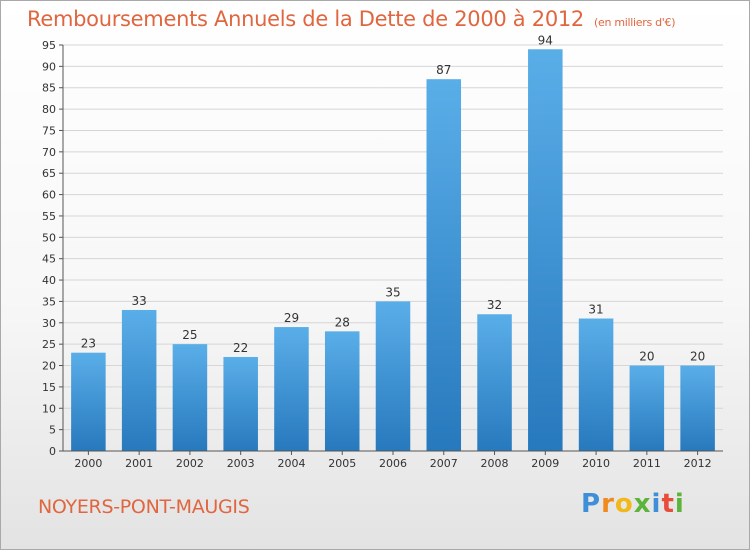 This screenshot has height=550, width=750. Describe the element at coordinates (642, 504) in the screenshot. I see `logo-letter: x` at that location.